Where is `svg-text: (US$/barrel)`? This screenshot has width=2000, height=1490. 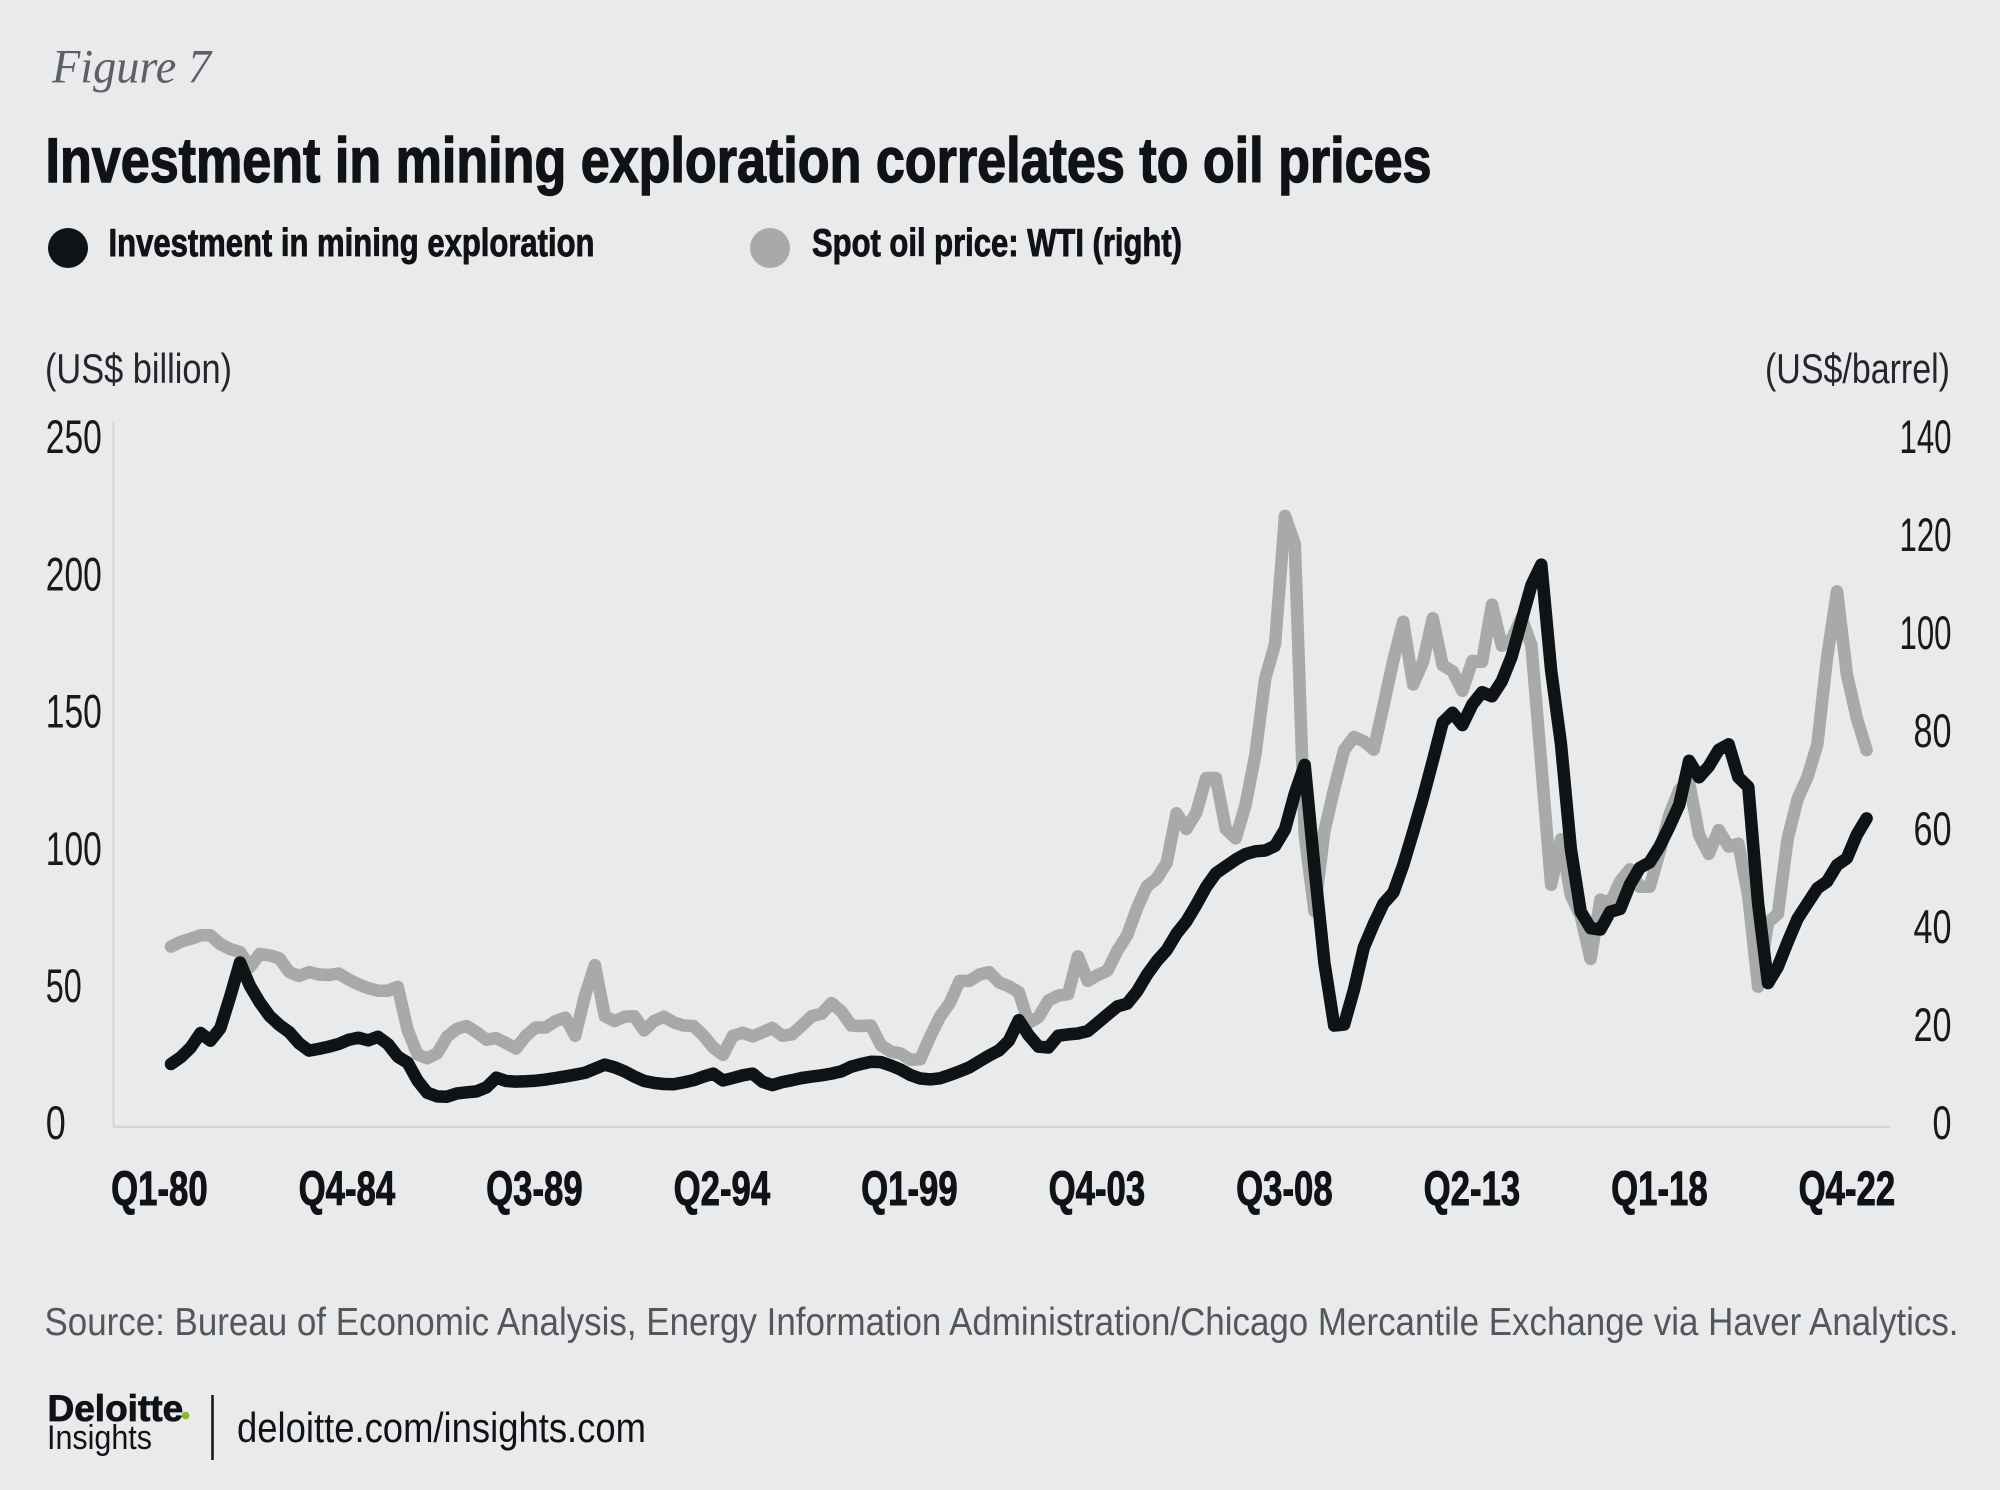
svg-text: (US$/barrel) is located at coordinates (1857, 368).